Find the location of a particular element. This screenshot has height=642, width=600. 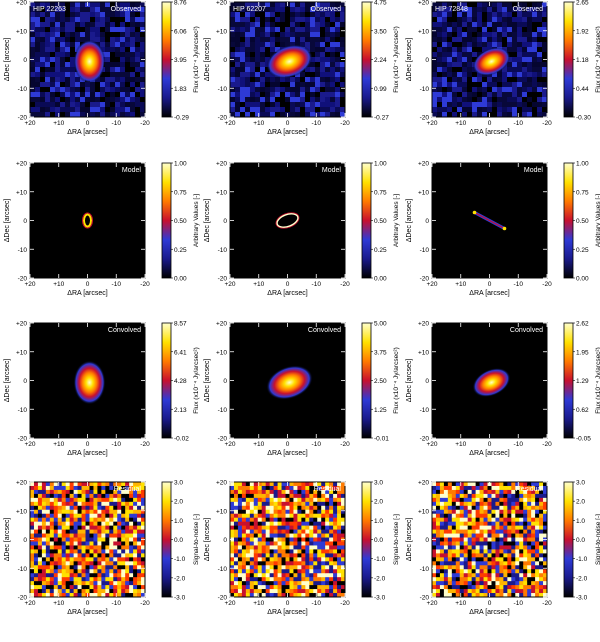

colorbar-tick-label: 3.75 is located at coordinates (380, 352).